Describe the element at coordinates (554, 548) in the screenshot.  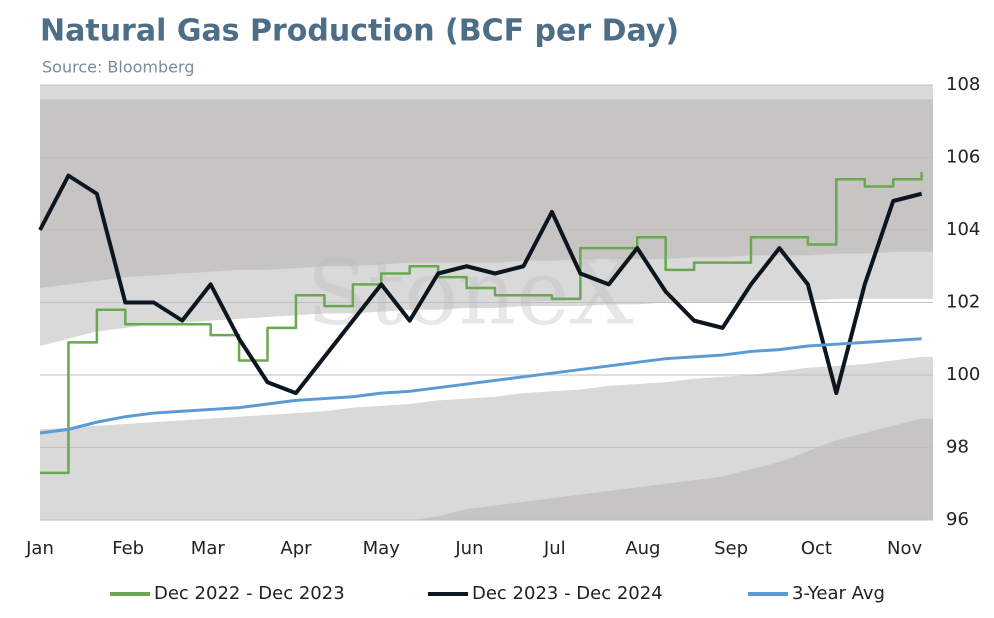
I see `x-tick-label: Jul` at that location.